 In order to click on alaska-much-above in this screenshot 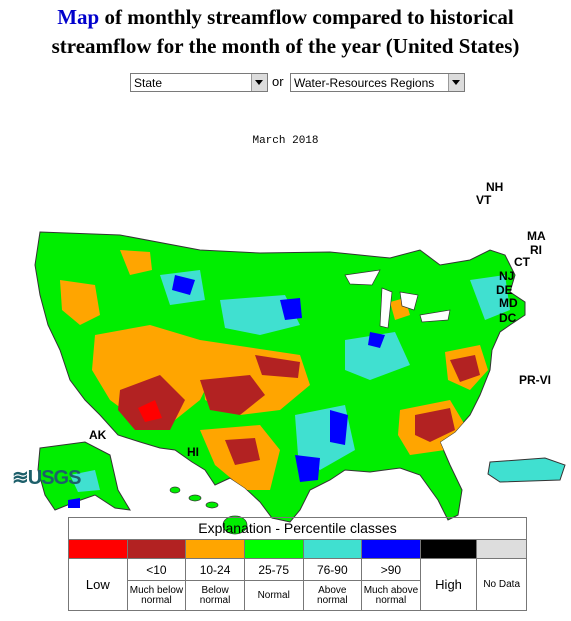, I will do `click(74, 503)`.